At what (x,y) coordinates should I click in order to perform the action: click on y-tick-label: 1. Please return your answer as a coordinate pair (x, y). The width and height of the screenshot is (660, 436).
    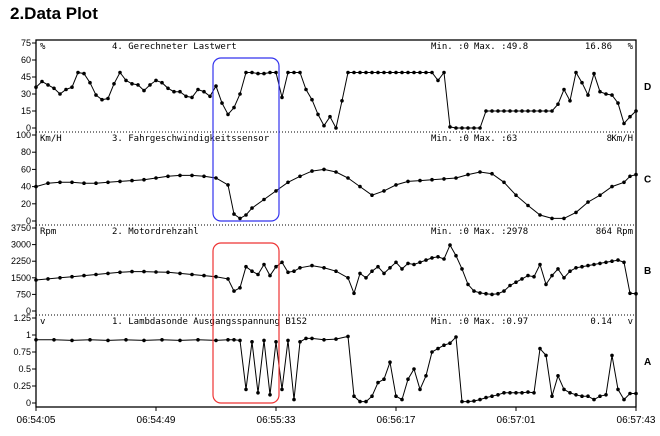
    Looking at the image, I should click on (28, 335).